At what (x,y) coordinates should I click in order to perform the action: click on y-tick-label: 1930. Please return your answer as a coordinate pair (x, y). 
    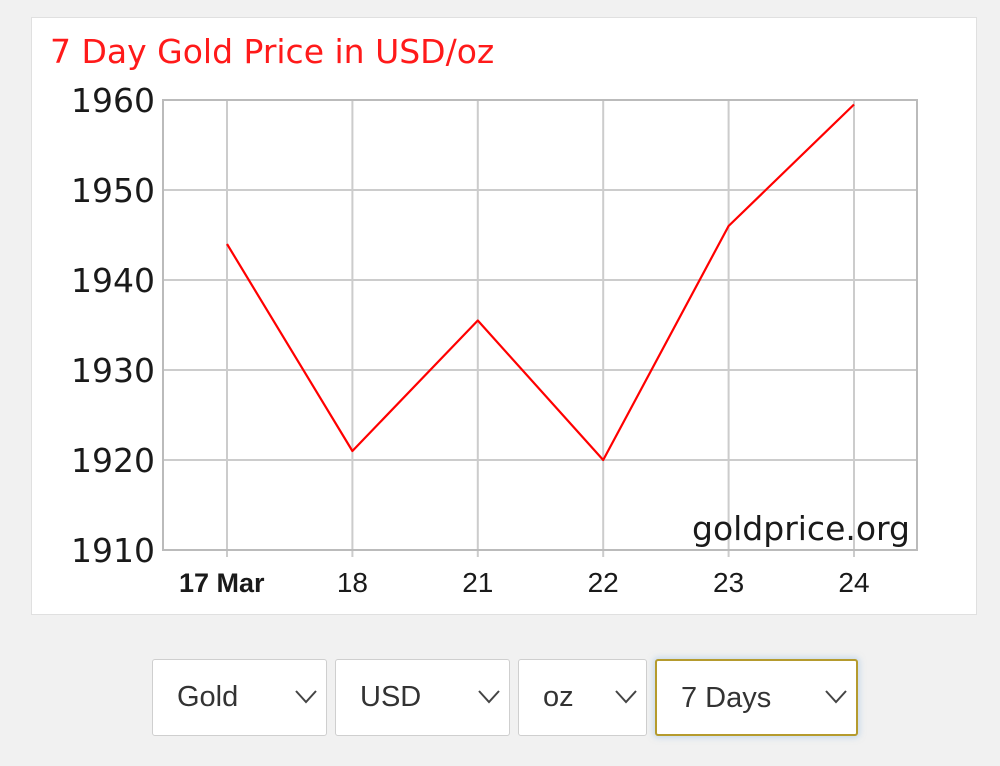
    Looking at the image, I should click on (113, 370).